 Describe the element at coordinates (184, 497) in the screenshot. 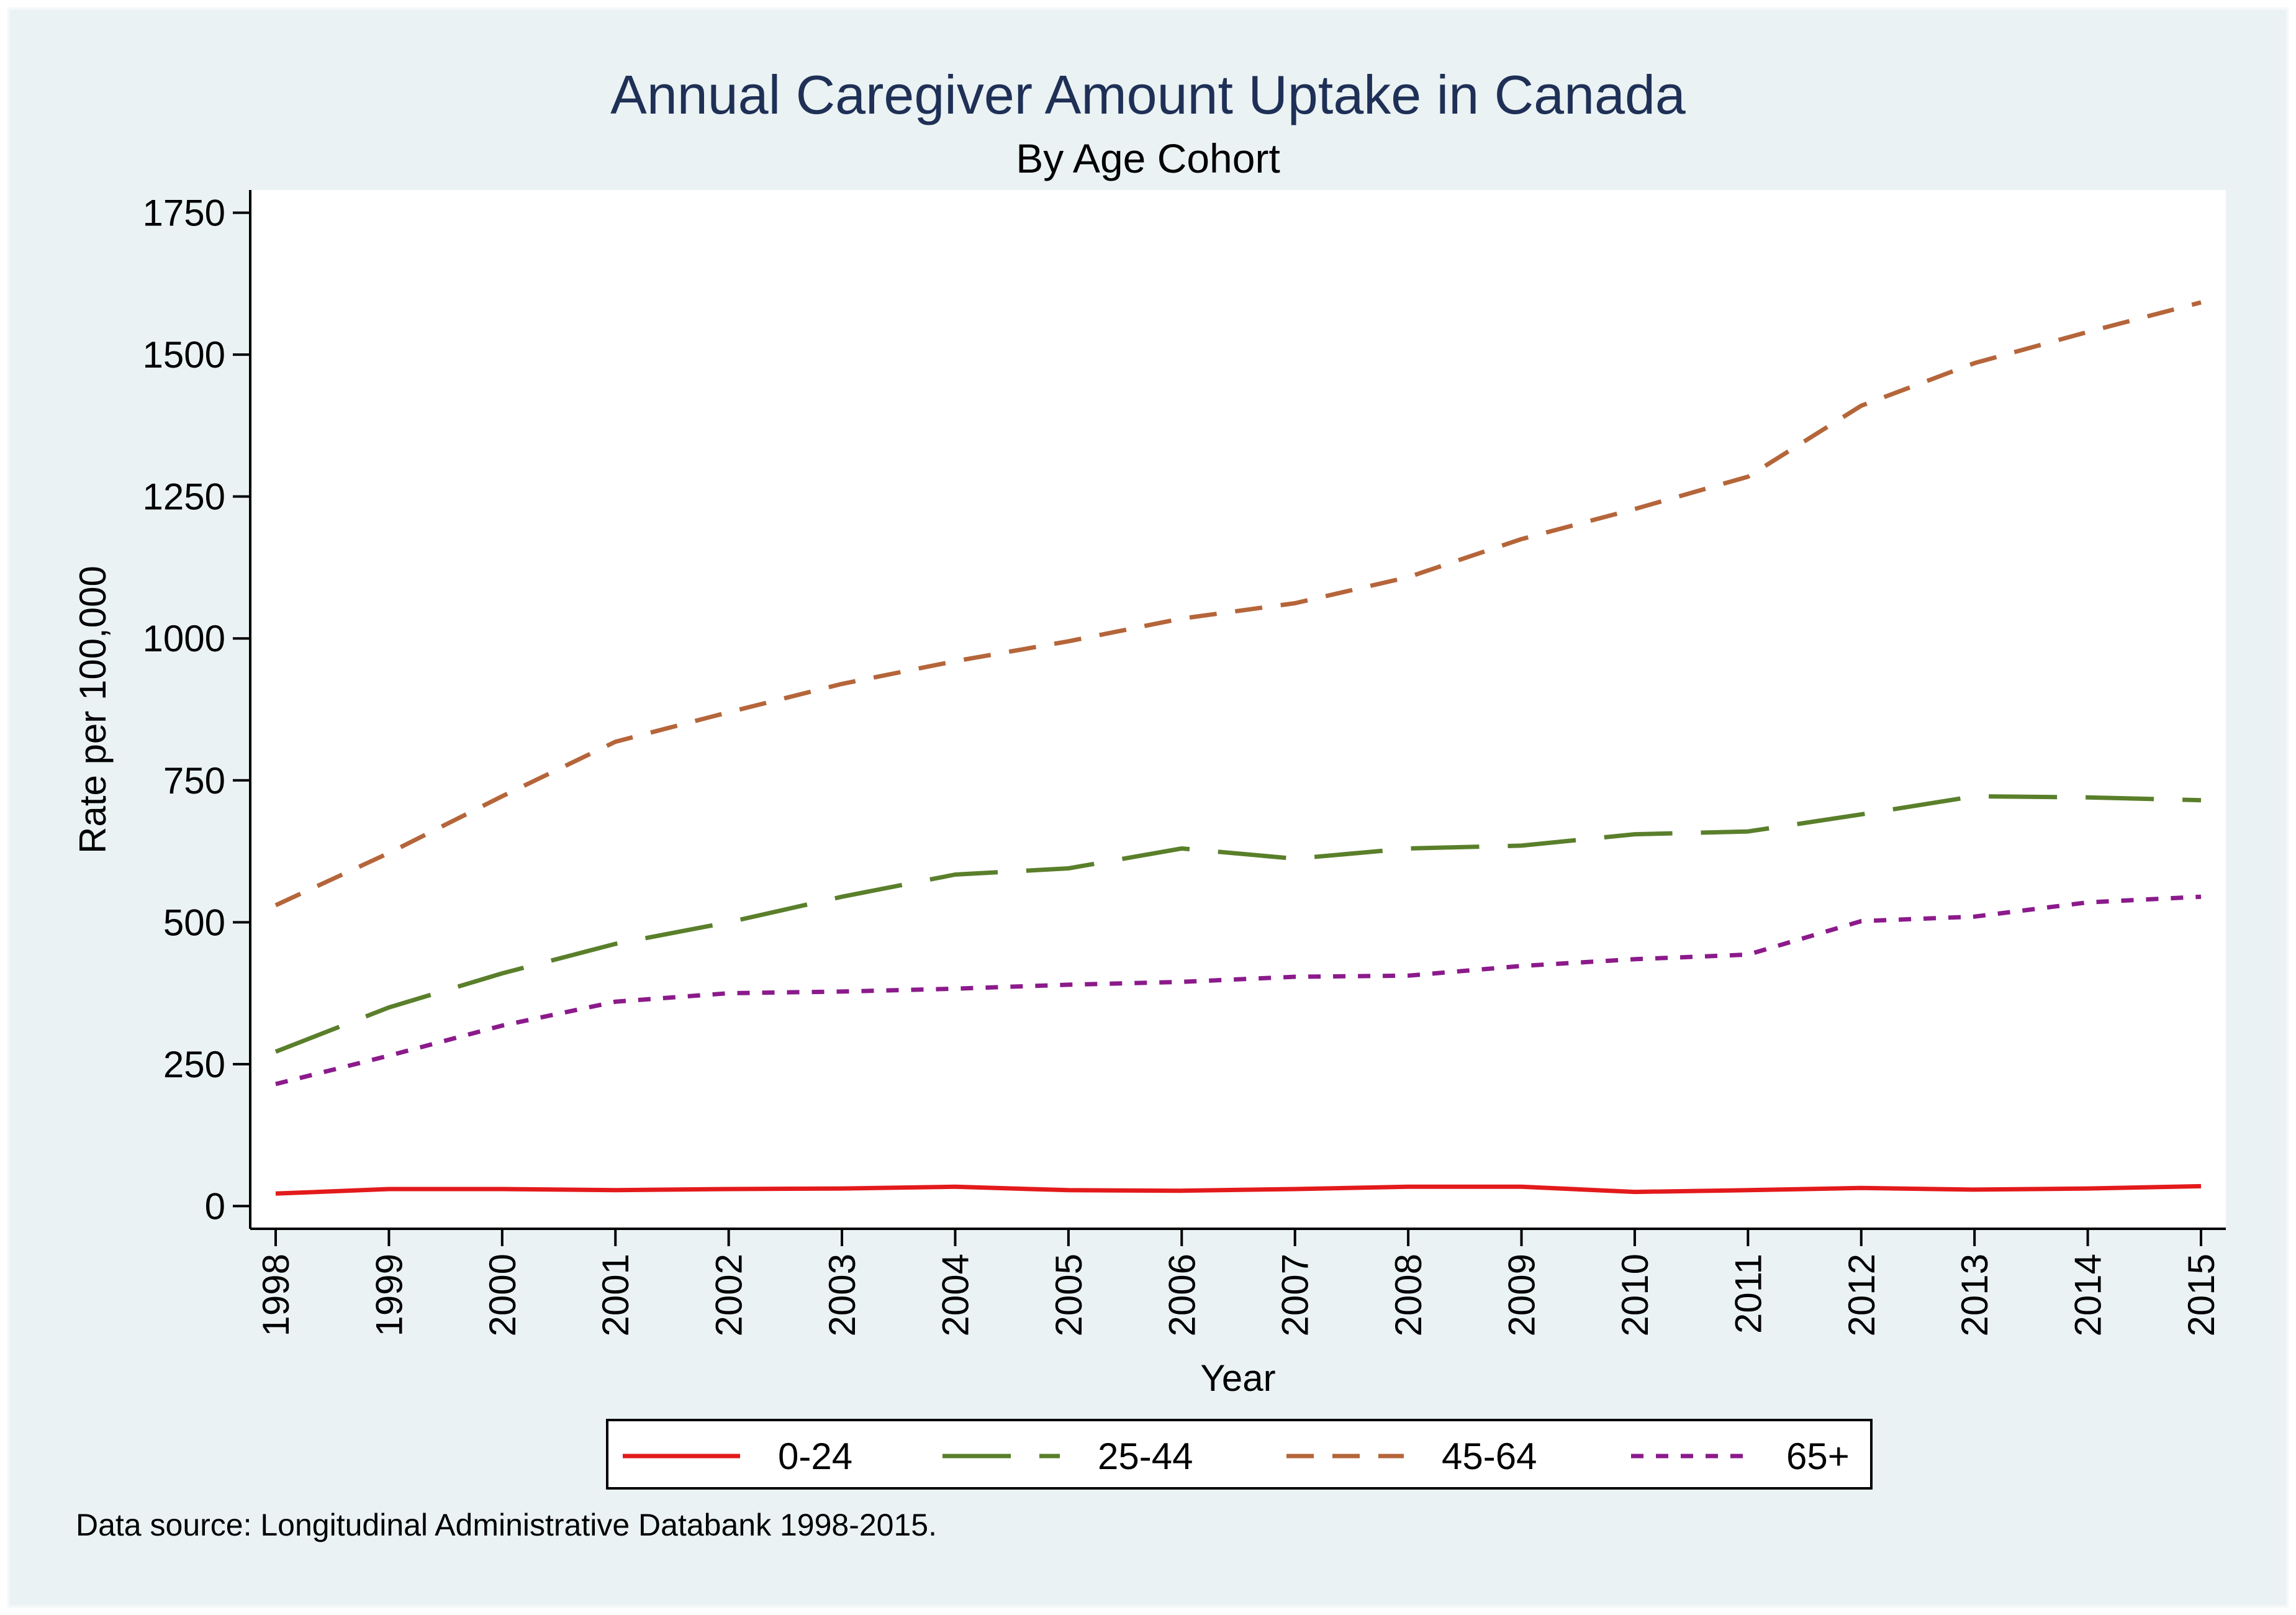

I see `y-tick-label: 1250` at that location.